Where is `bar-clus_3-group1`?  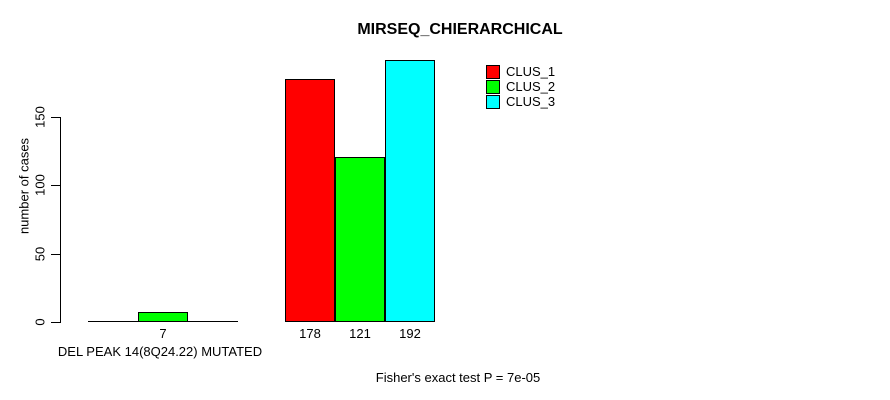
bar-clus_3-group1 is located at coordinates (213, 321).